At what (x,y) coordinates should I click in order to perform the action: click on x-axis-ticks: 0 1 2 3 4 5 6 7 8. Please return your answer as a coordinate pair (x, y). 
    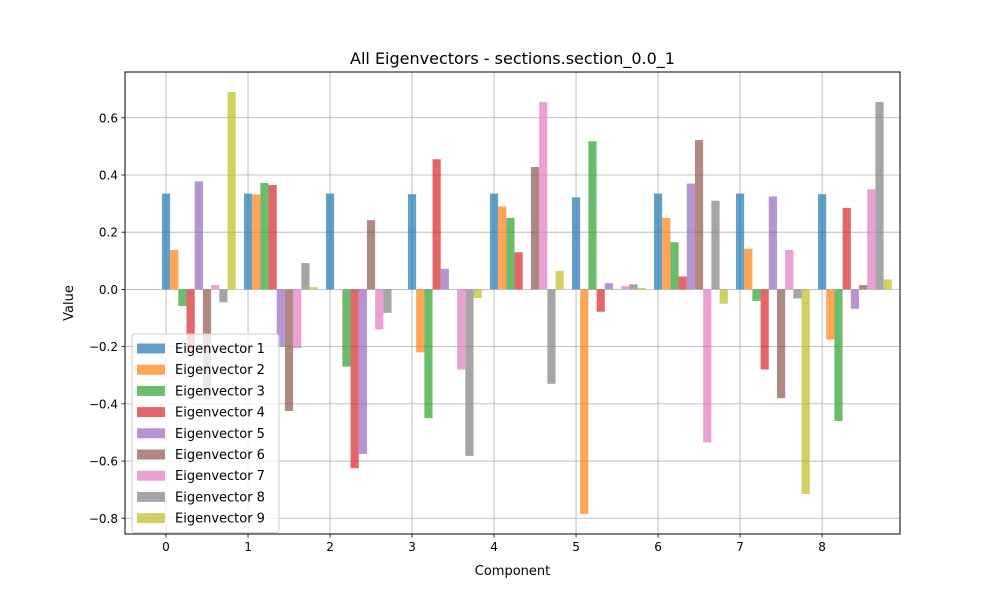
    Looking at the image, I should click on (494, 544).